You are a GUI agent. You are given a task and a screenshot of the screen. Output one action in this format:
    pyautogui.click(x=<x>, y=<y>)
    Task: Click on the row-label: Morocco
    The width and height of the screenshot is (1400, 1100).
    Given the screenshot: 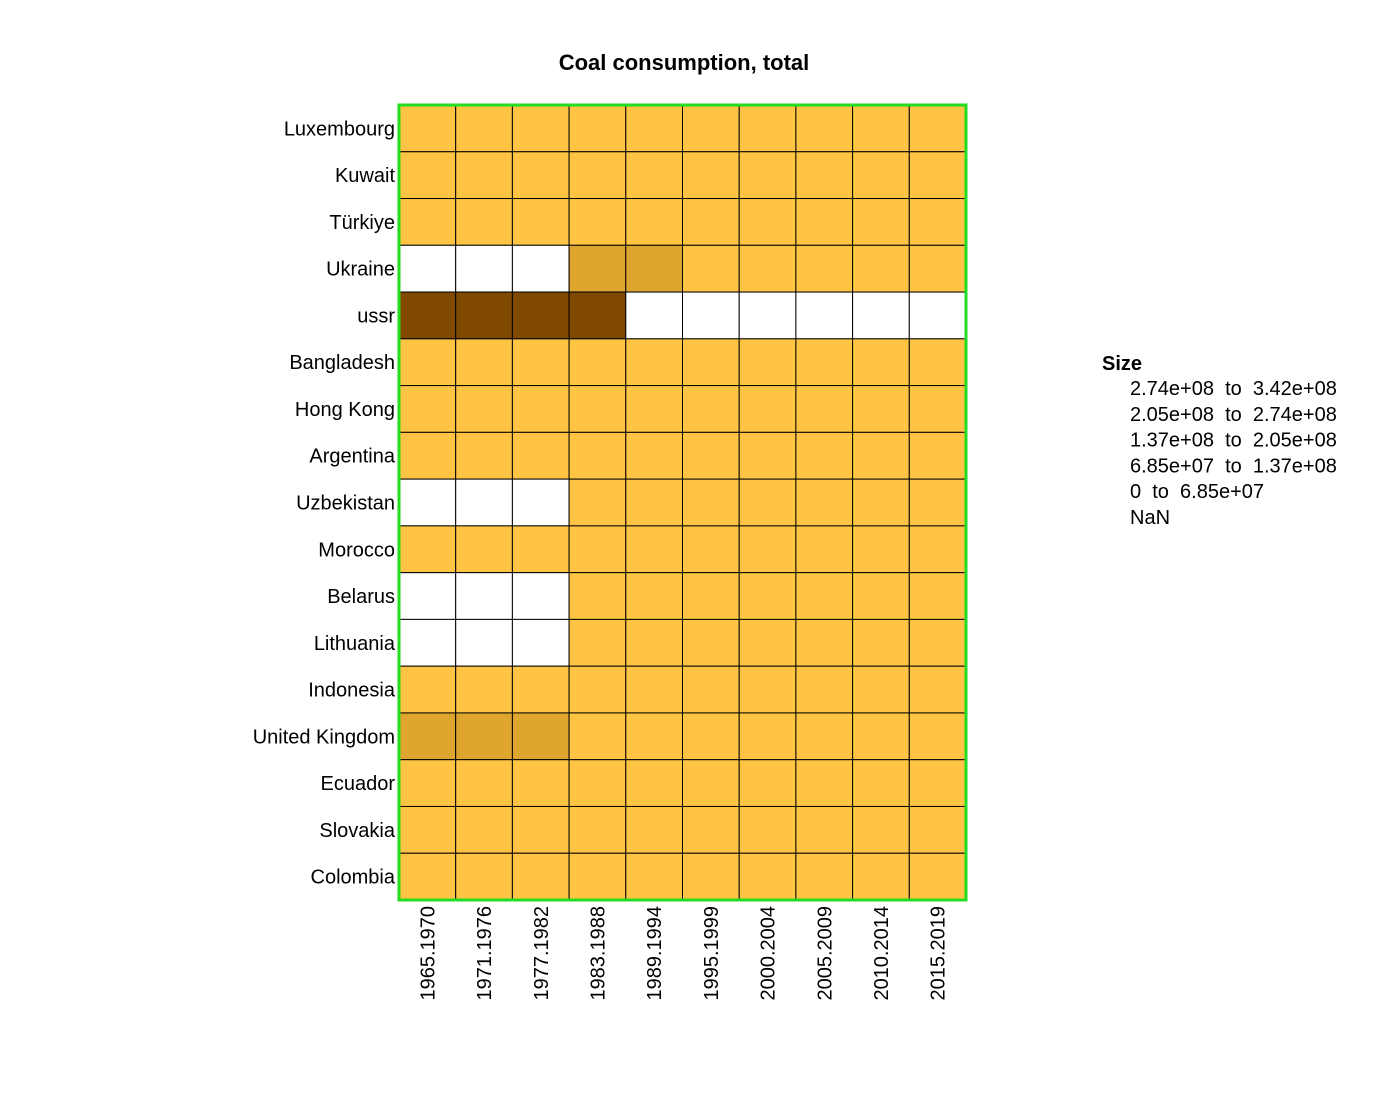 What is the action you would take?
    pyautogui.click(x=356, y=550)
    